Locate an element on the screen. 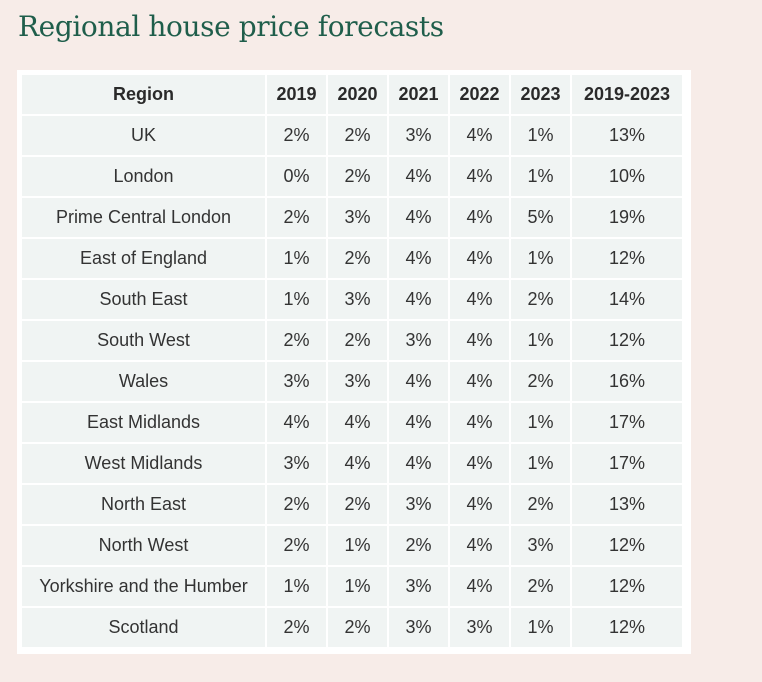  cell-region: East Midlands is located at coordinates (143, 422).